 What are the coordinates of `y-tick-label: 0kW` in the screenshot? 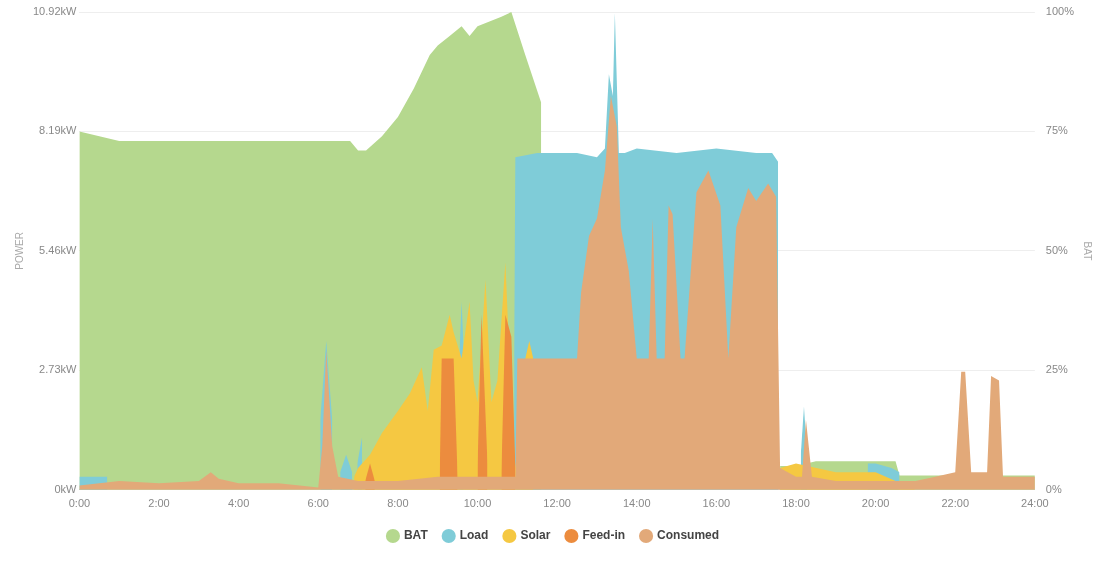 It's located at (66, 488).